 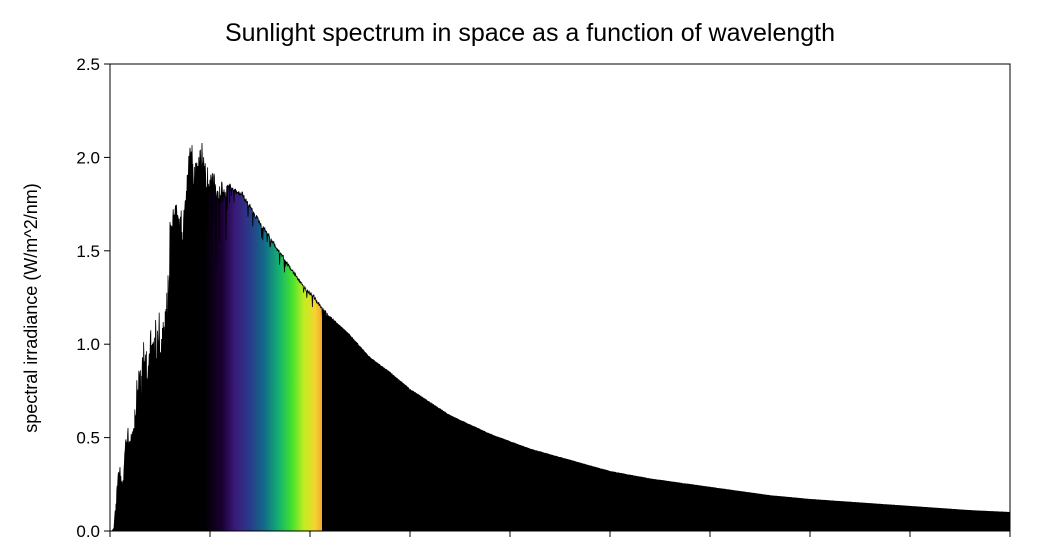 I want to click on y-axis: 0.0 0.5 1.0 1.5 2.0 2.5, so click(x=93, y=298).